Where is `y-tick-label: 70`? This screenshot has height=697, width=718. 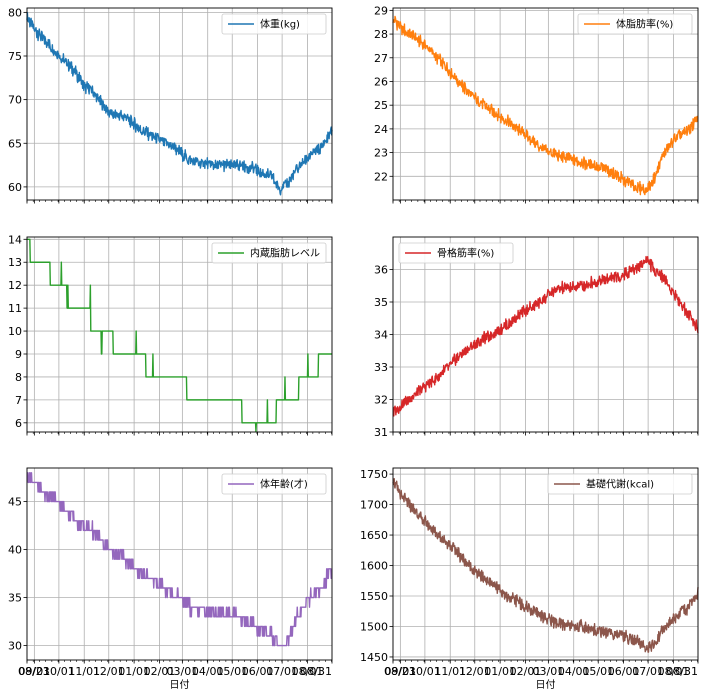
y-tick-label: 70 is located at coordinates (15, 100).